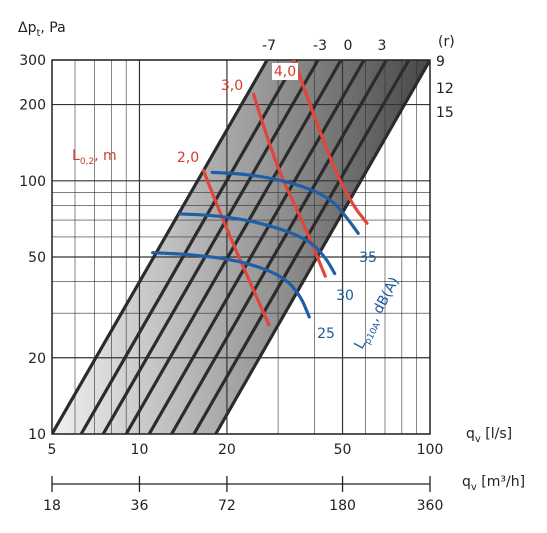  Describe the element at coordinates (227, 506) in the screenshot. I see `secondary-tick-label: 72` at that location.